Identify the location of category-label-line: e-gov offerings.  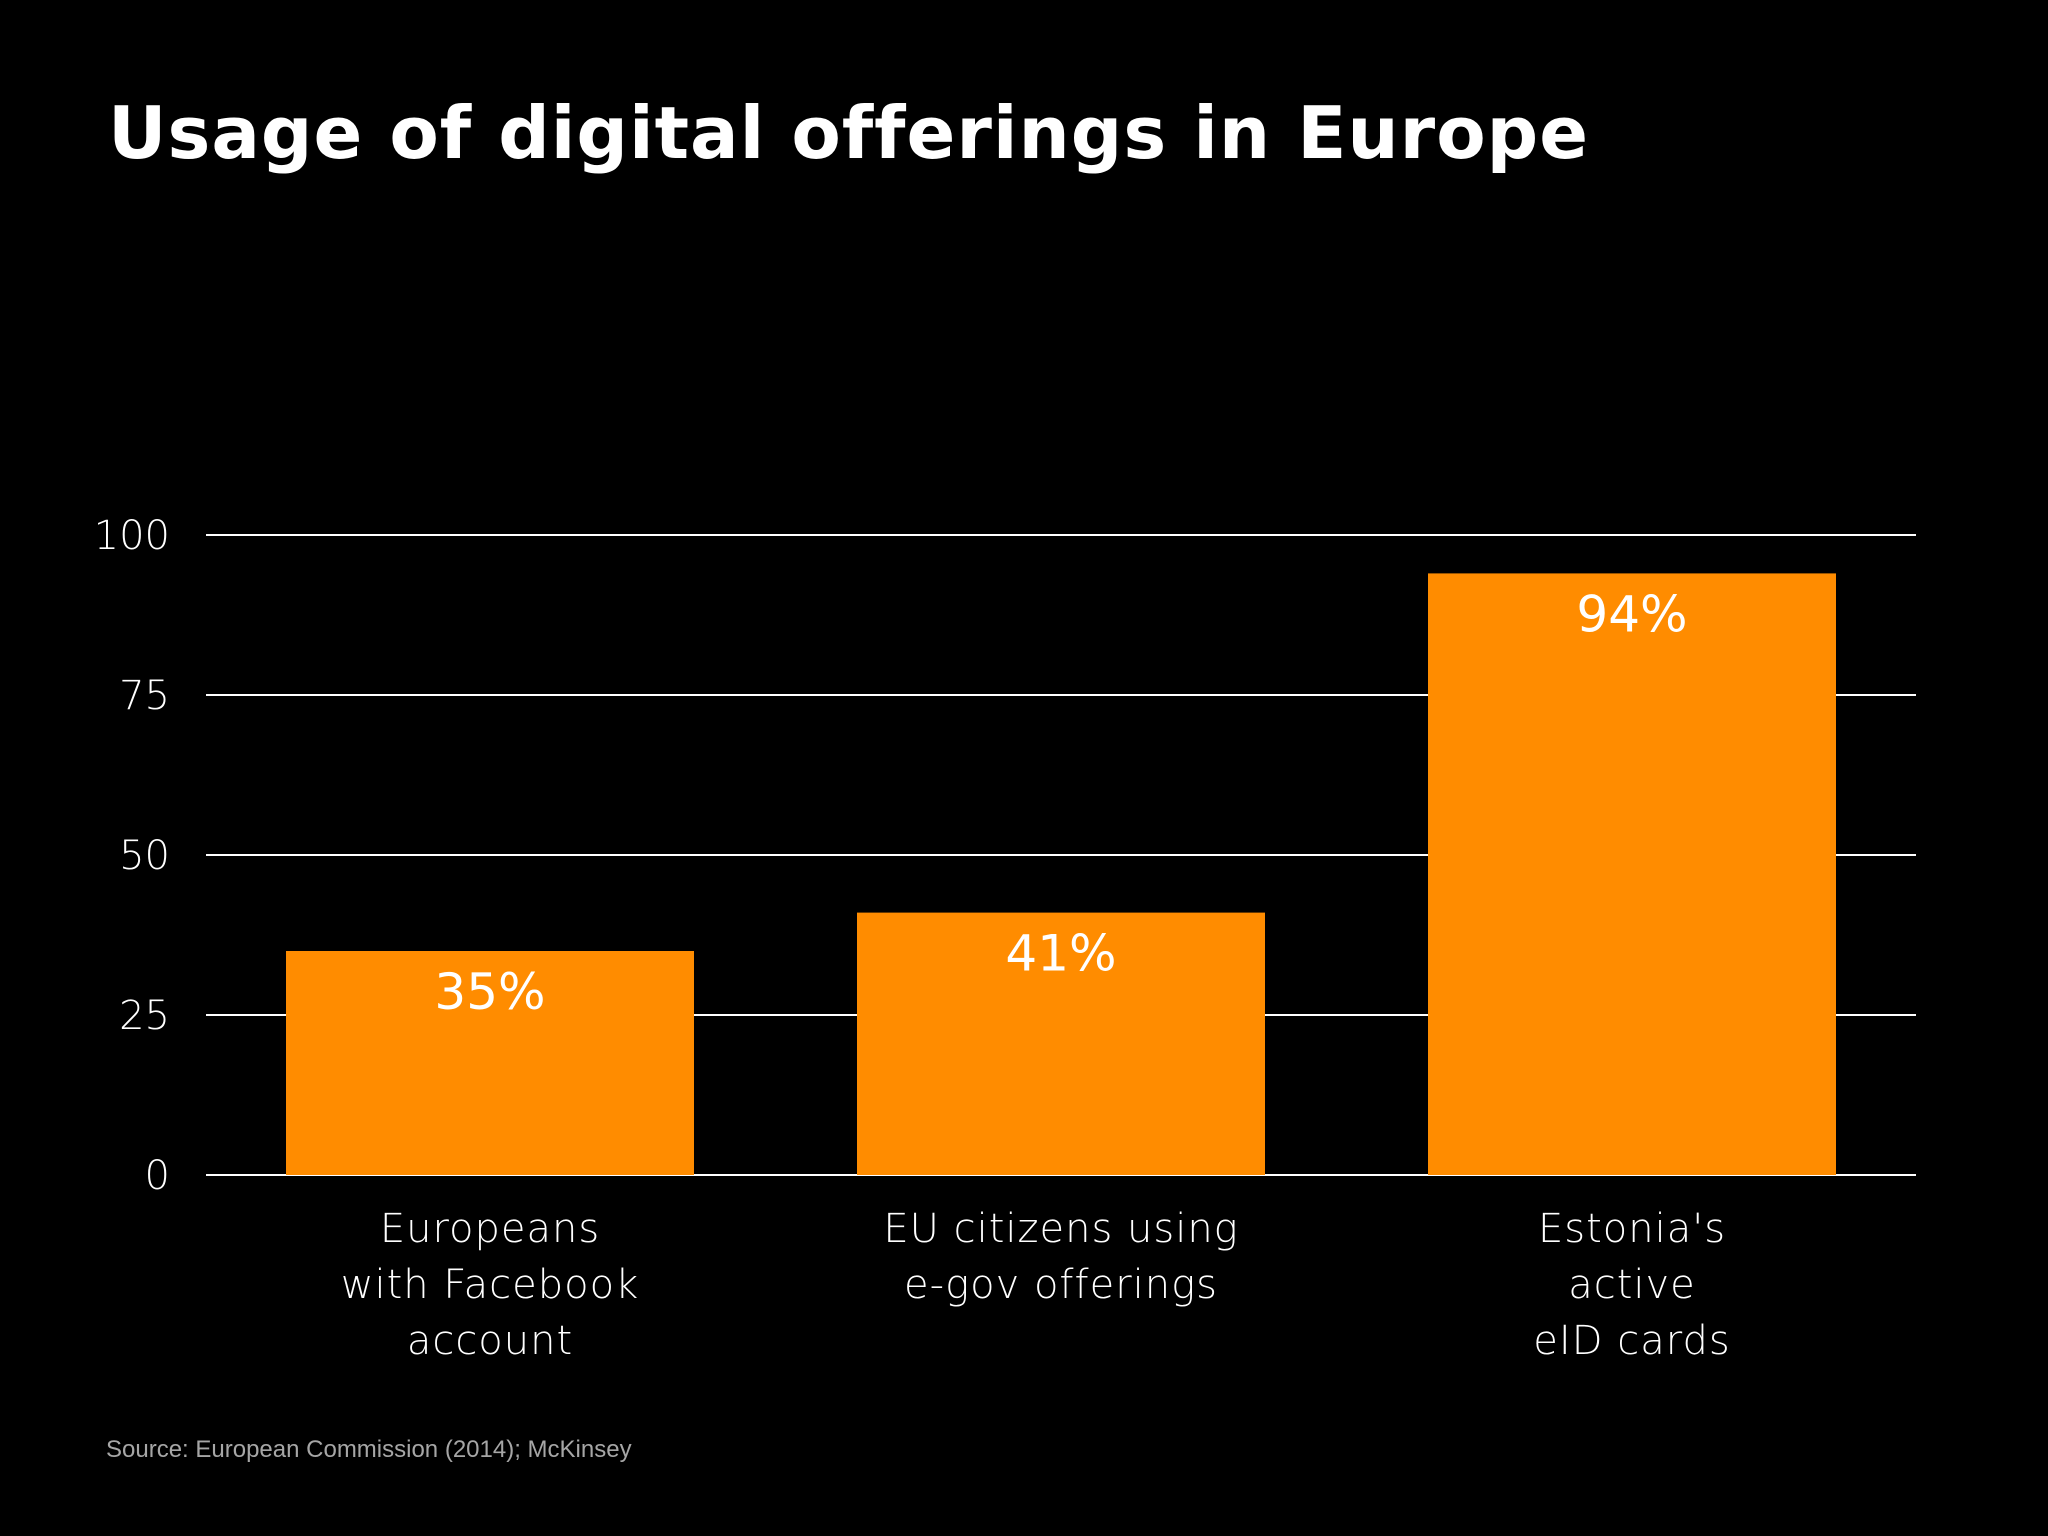
(1061, 1285).